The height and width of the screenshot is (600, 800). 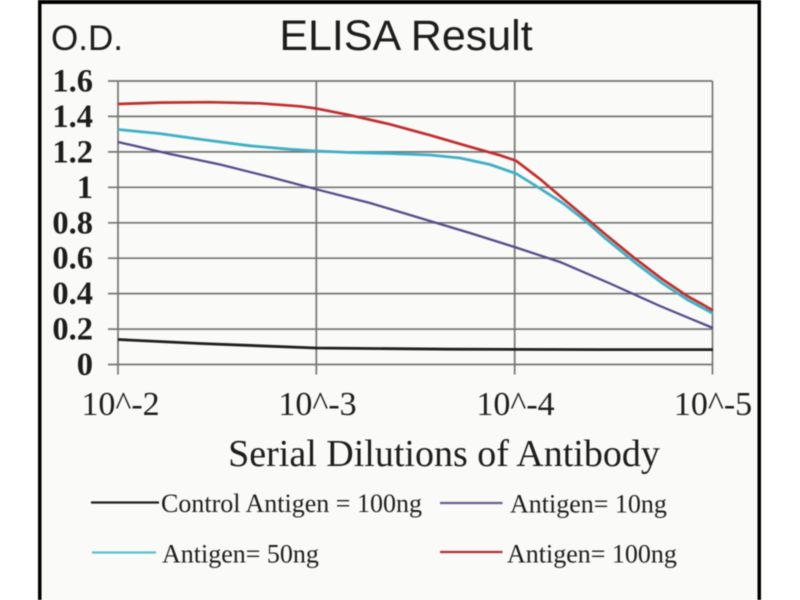 I want to click on svg-text: 0.6, so click(x=72, y=259).